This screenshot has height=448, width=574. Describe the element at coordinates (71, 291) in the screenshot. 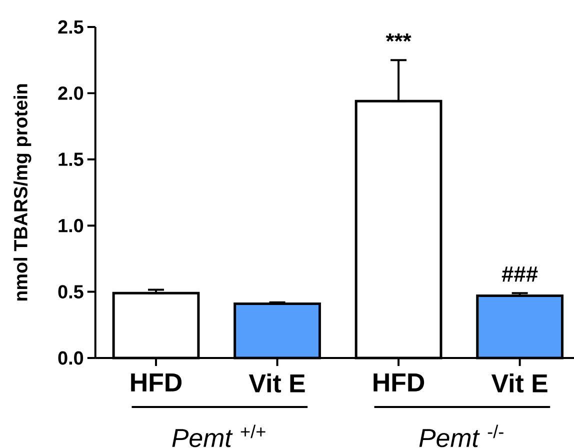

I see `y-tick-label: 0.5` at that location.